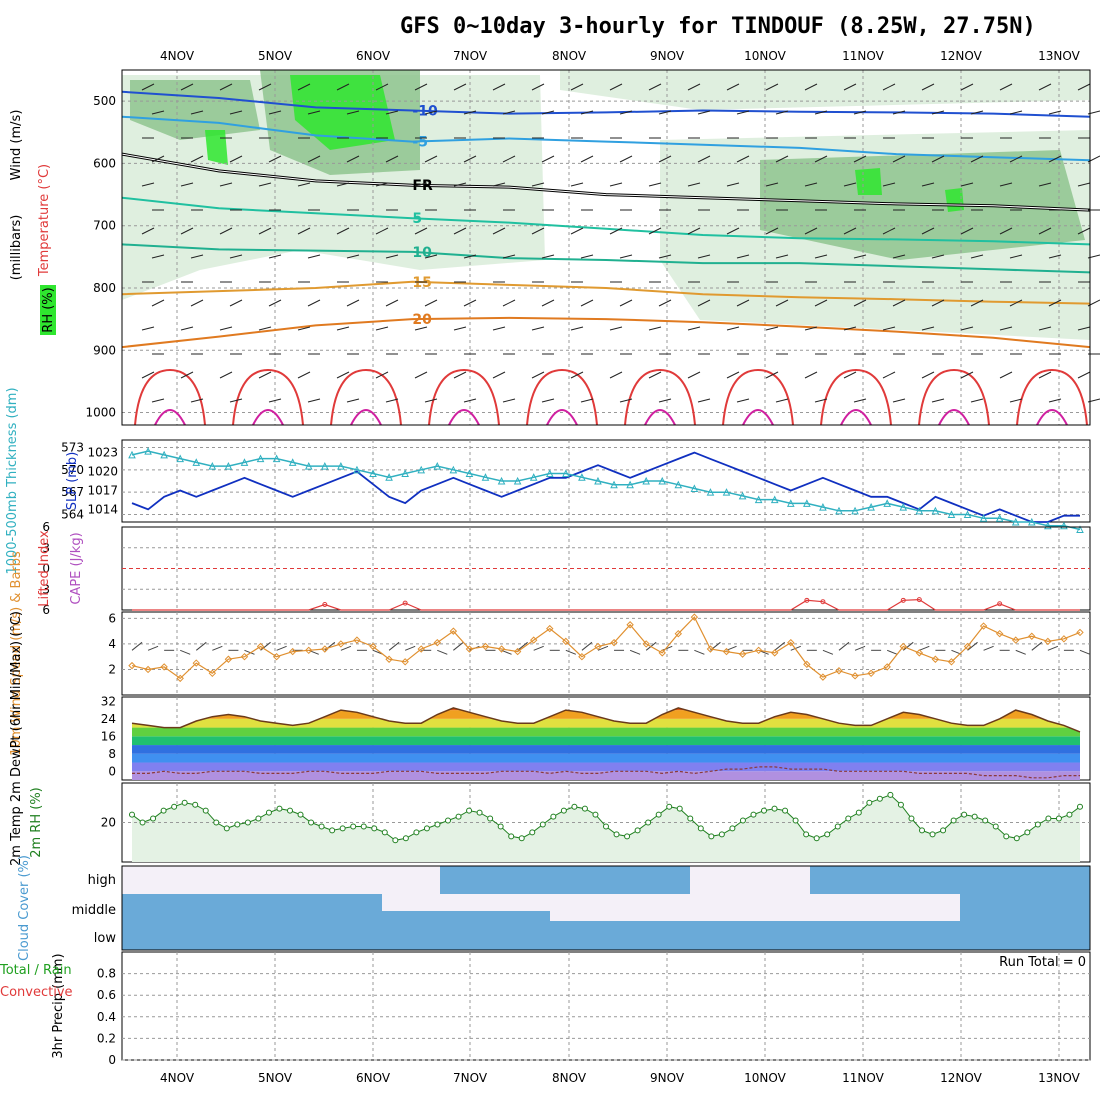  I want to click on slp-axis-label: SLP (mb), so click(72, 481).